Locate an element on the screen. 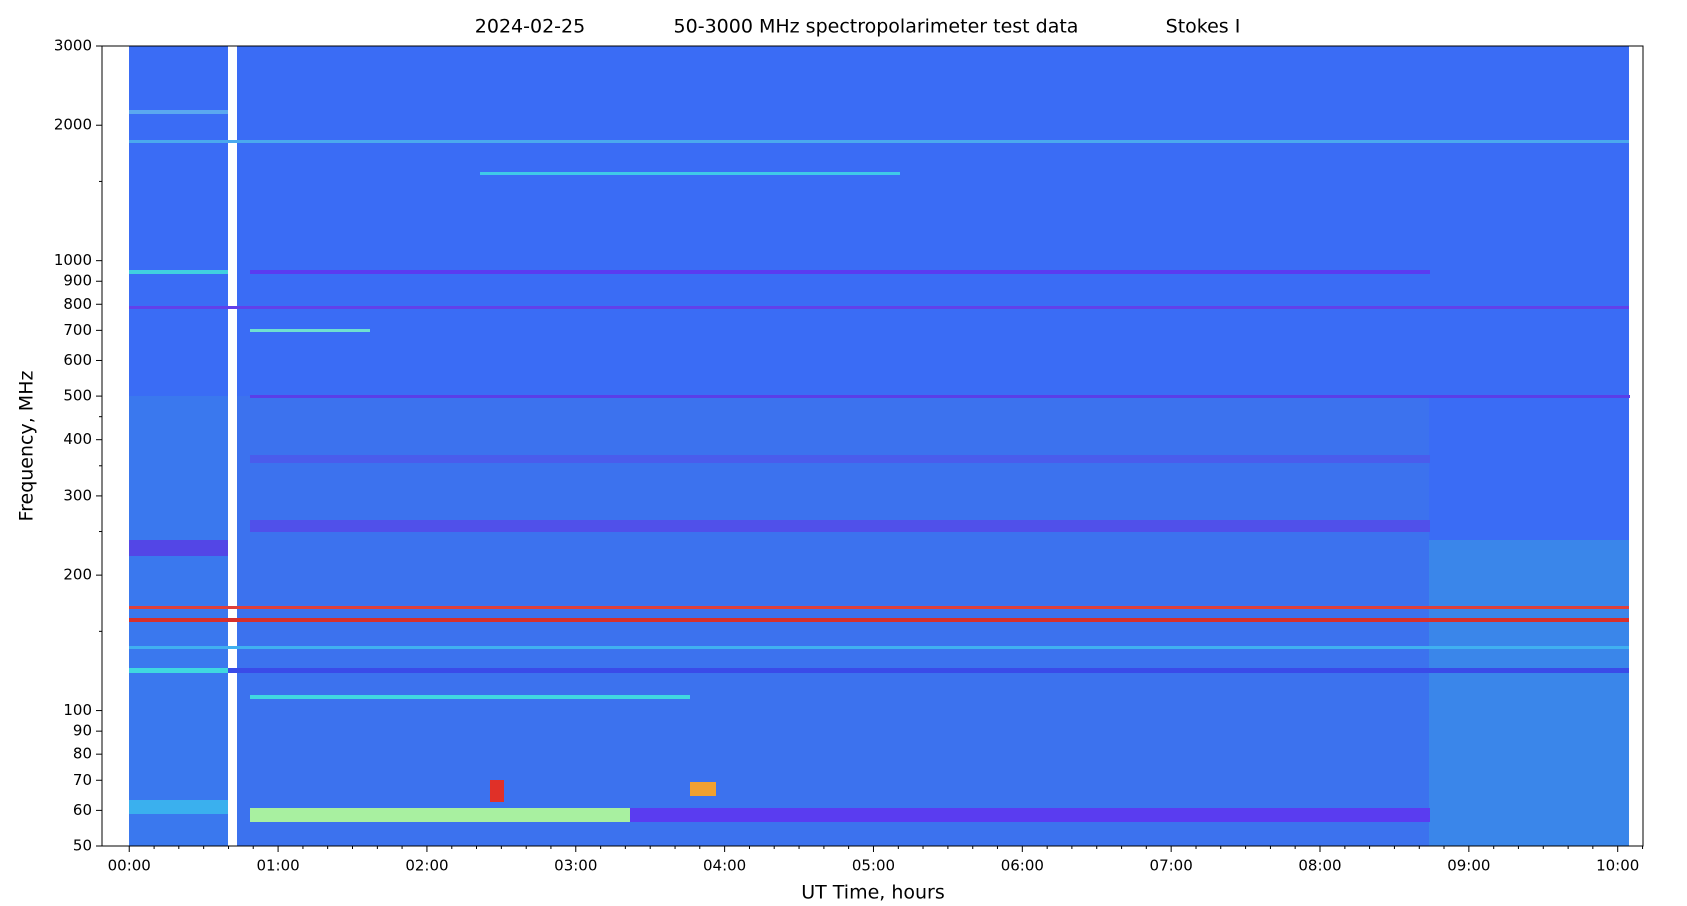 The image size is (1687, 906). y-tick-label: 1000 is located at coordinates (73, 260).